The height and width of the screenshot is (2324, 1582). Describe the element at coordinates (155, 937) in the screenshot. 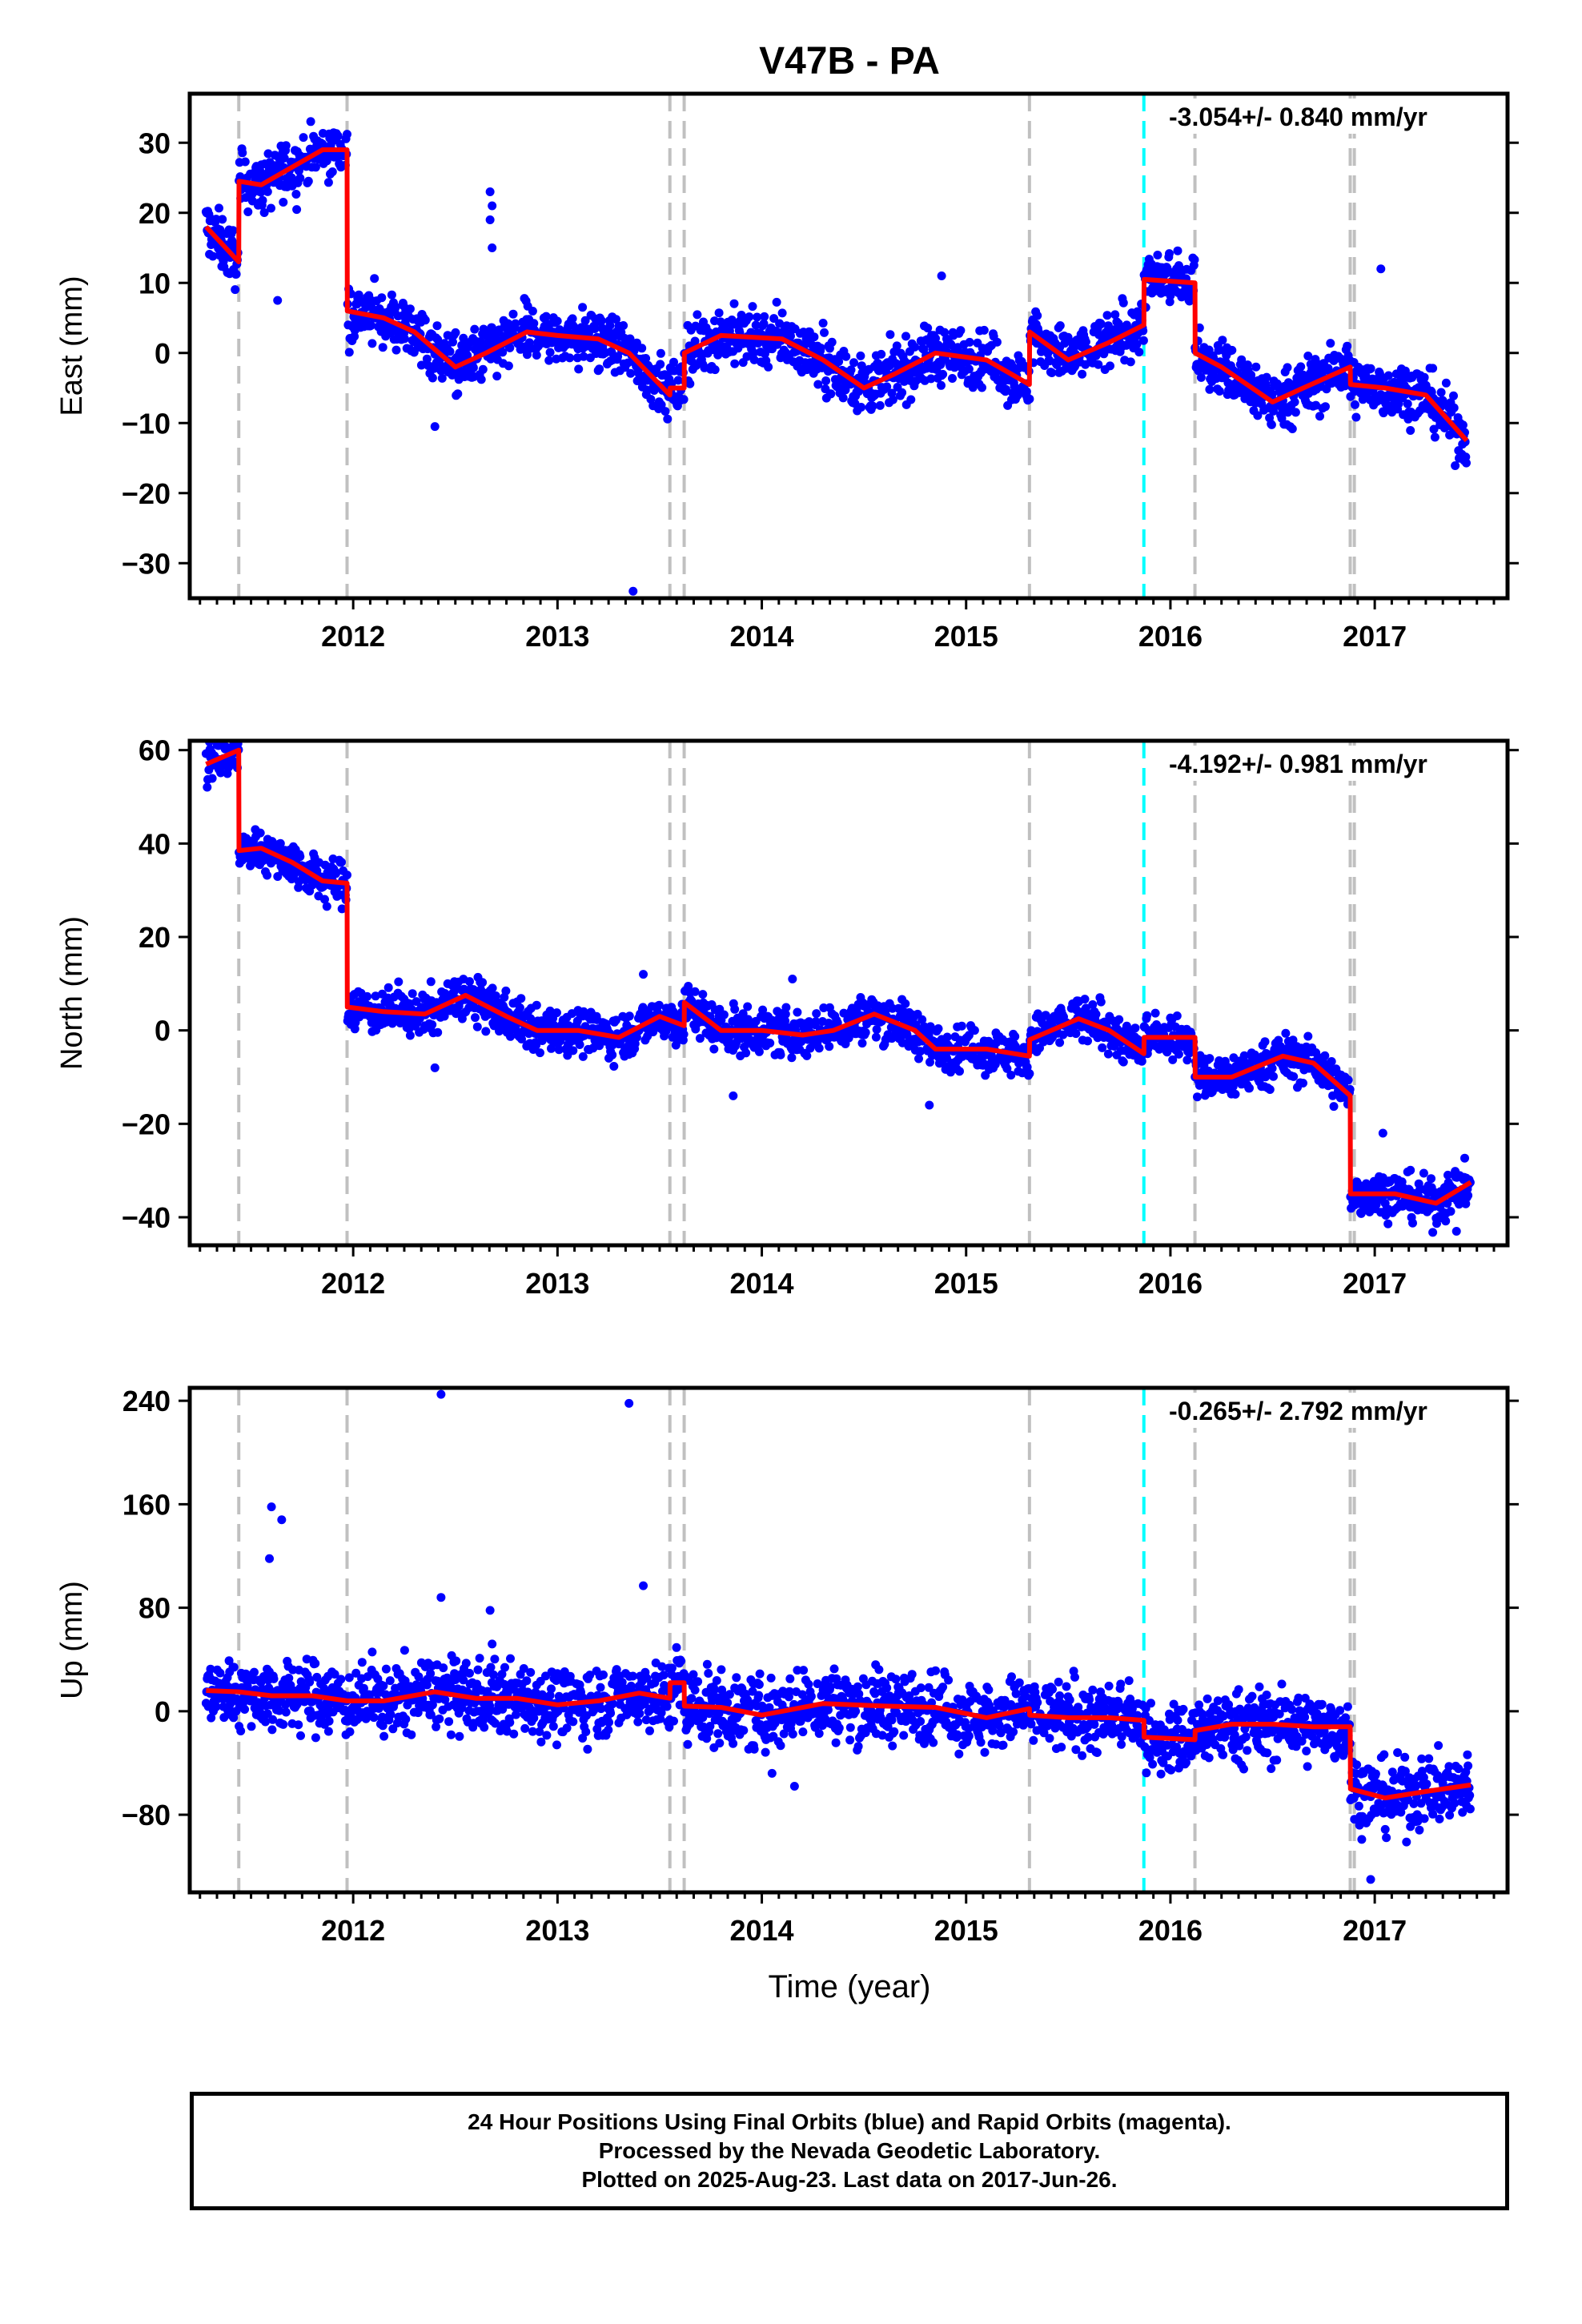

I see `y-tick-label: 20` at that location.